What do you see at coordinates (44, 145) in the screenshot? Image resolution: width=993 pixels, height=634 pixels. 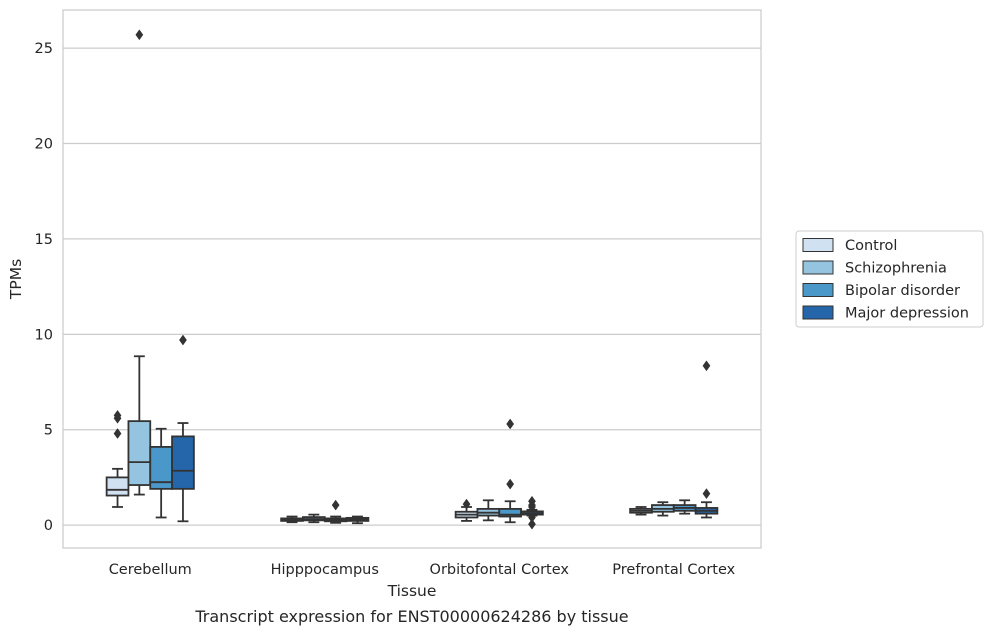 I see `y-tick-label: 20` at bounding box center [44, 145].